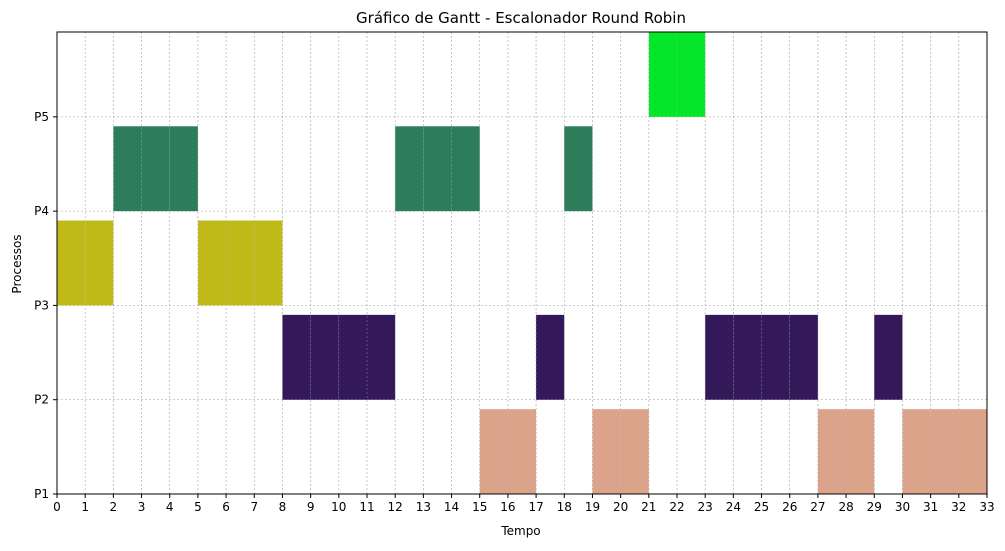 The image size is (1005, 551). I want to click on x-tick-label: 20, so click(620, 507).